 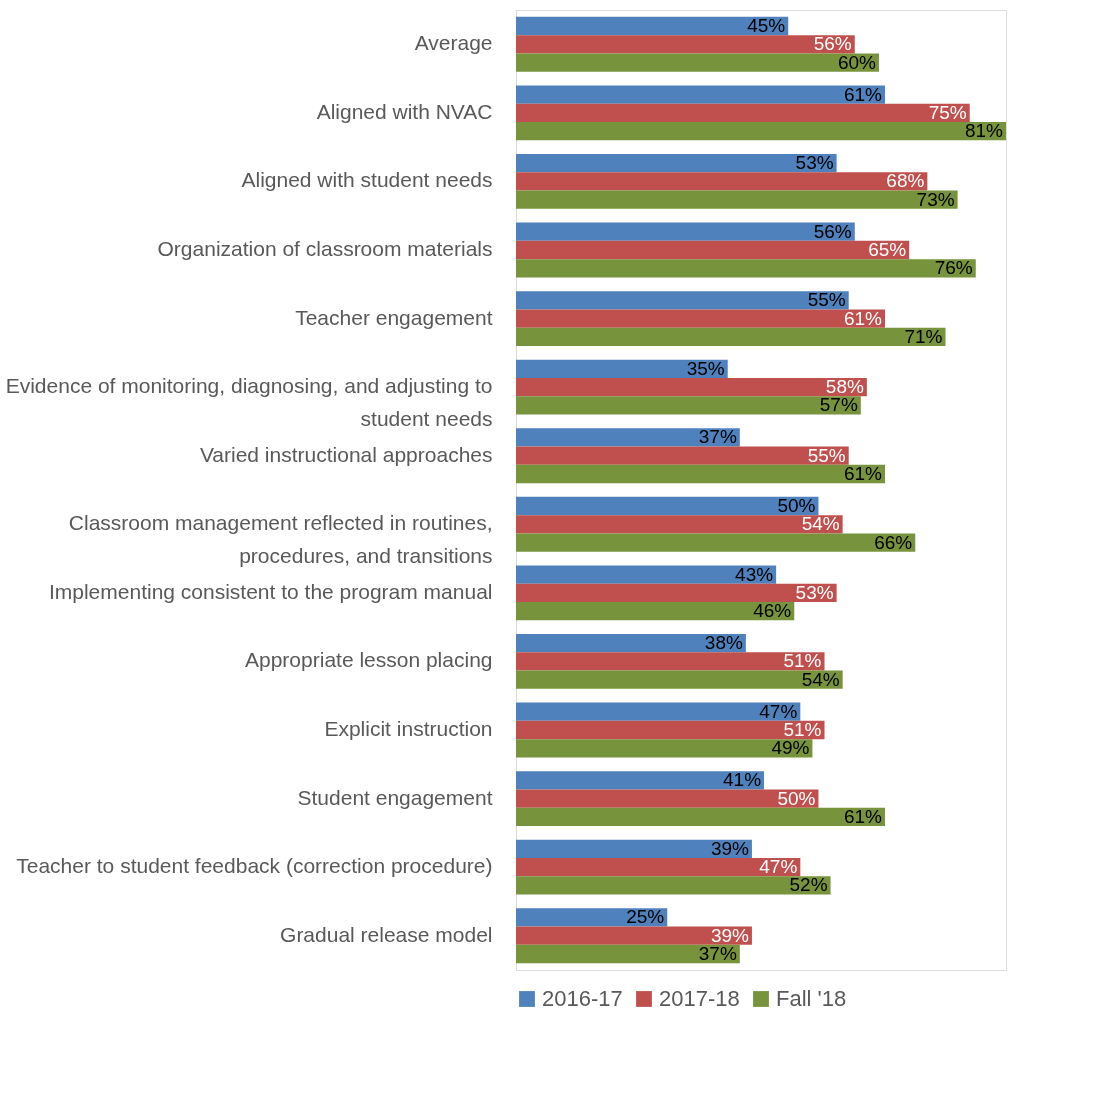 I want to click on data-label: 38%, so click(x=723, y=643).